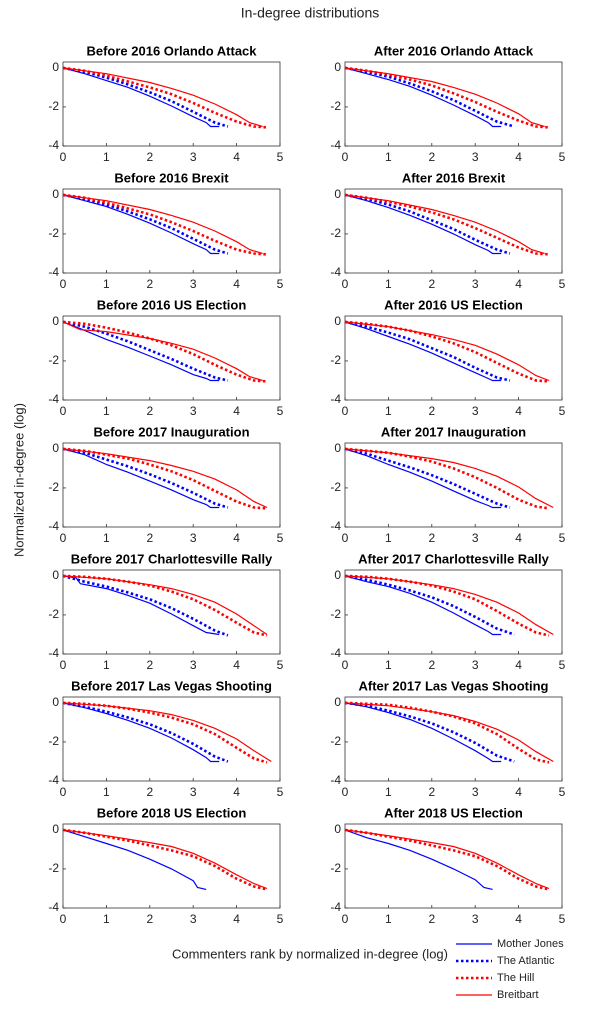  Describe the element at coordinates (526, 961) in the screenshot. I see `legend-label: The Atlantic` at that location.